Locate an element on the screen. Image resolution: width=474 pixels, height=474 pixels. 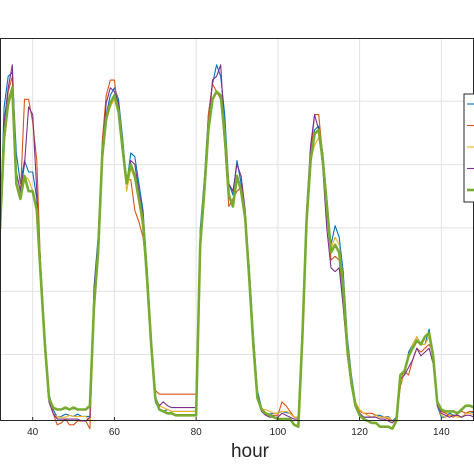
x-axis-label: hour is located at coordinates (250, 451).